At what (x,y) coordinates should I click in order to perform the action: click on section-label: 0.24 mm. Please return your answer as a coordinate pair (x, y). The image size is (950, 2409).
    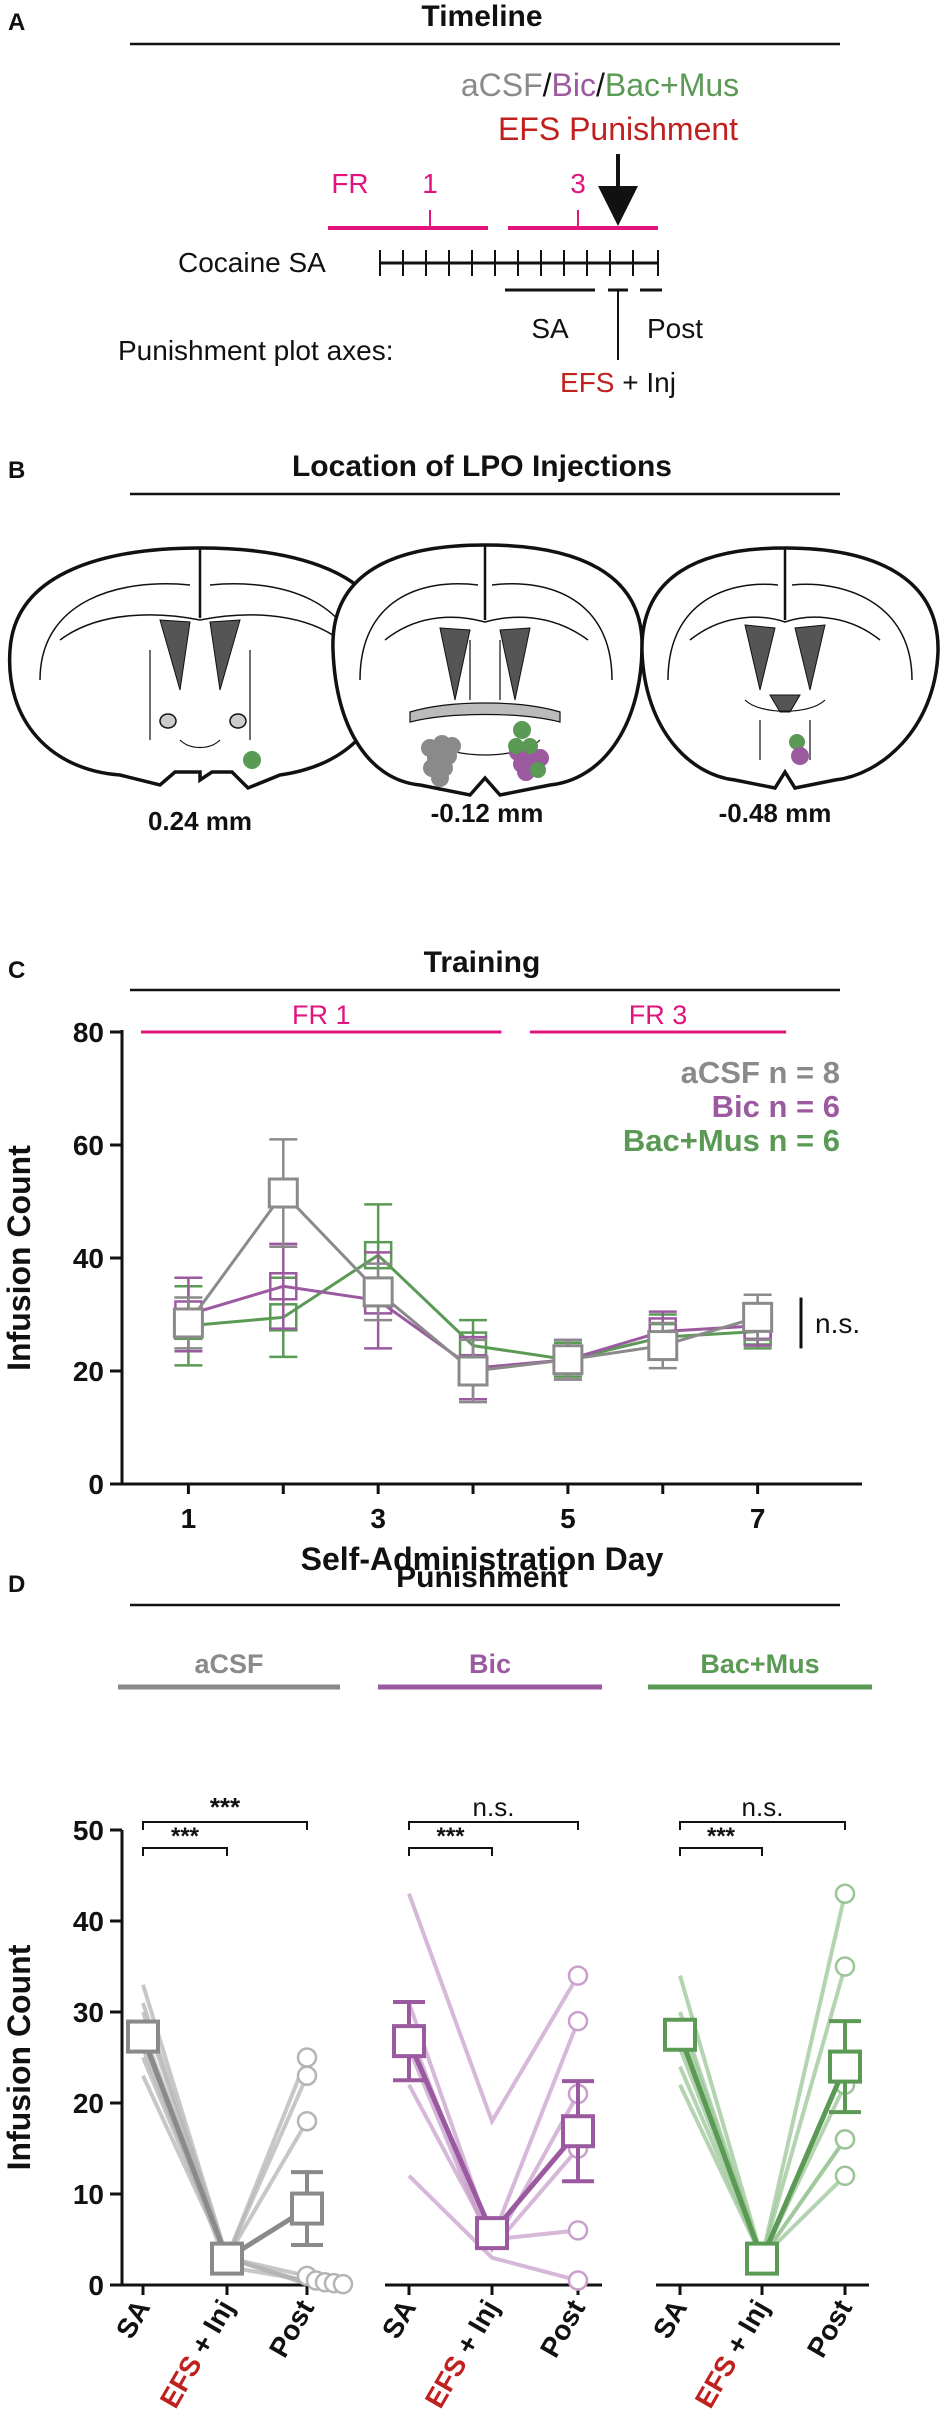
    Looking at the image, I should click on (200, 821).